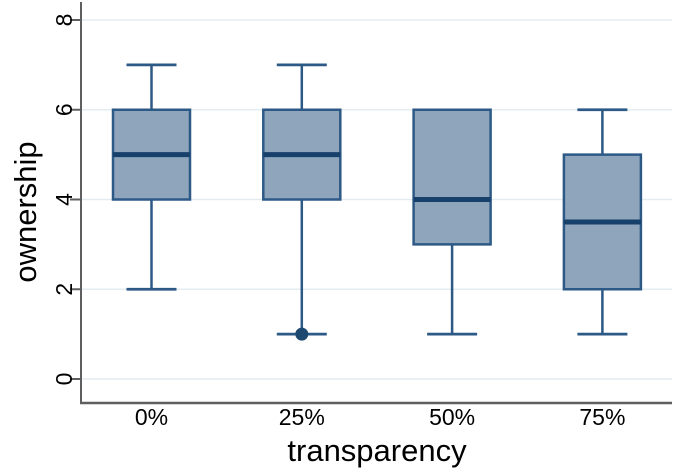  What do you see at coordinates (151, 177) in the screenshot?
I see `box-group-0%` at bounding box center [151, 177].